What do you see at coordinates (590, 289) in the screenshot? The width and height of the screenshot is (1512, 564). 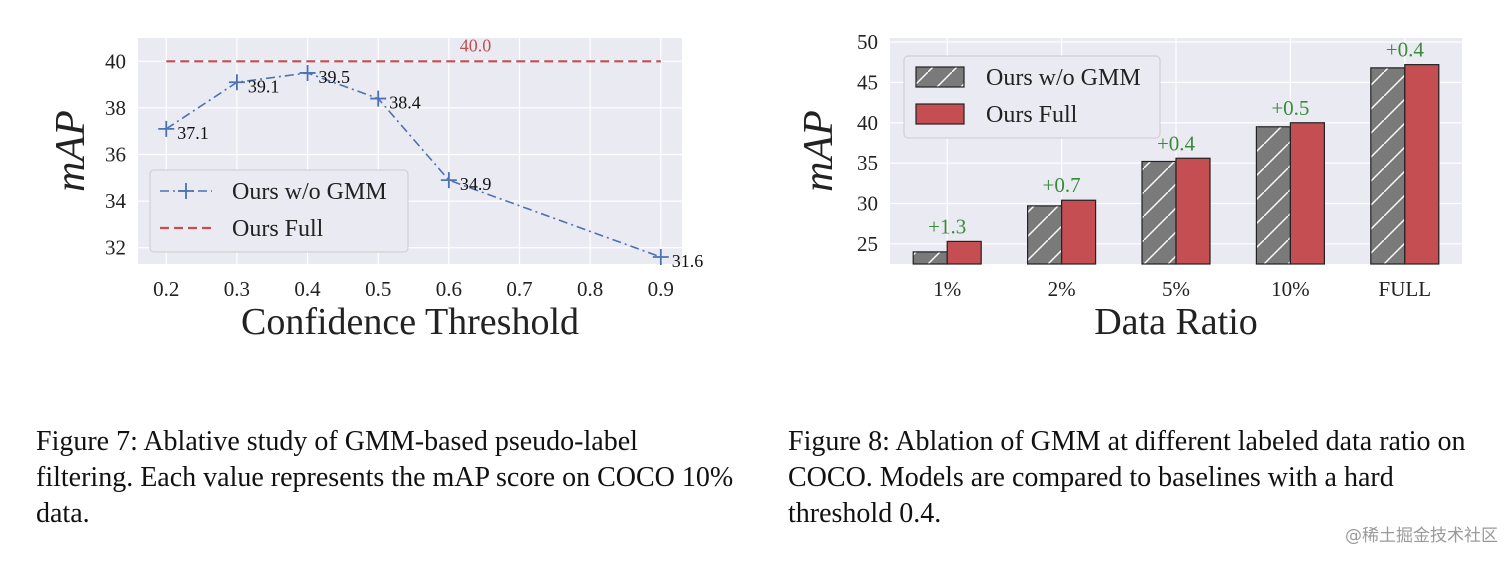 I see `x-tick-label: 0.8` at bounding box center [590, 289].